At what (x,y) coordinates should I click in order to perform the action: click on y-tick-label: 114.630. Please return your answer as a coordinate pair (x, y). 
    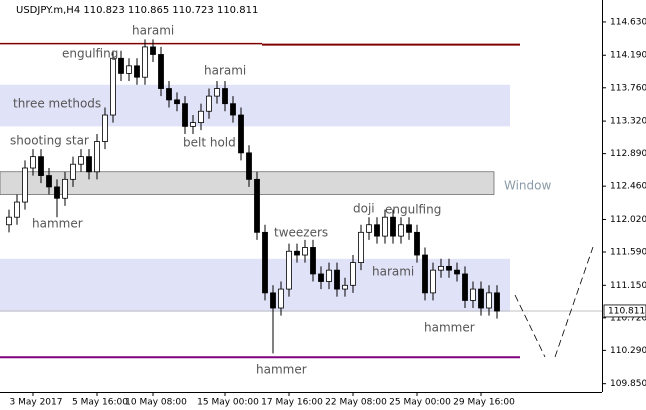
    Looking at the image, I should click on (628, 22).